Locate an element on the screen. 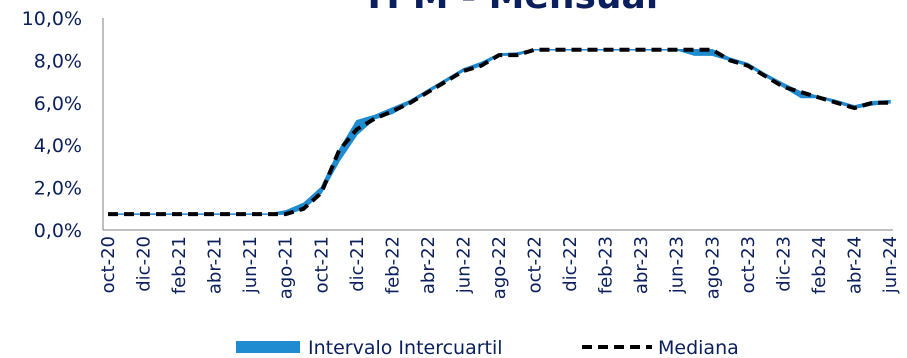 The height and width of the screenshot is (358, 907). x-tick-label: dic-20 is located at coordinates (144, 264).